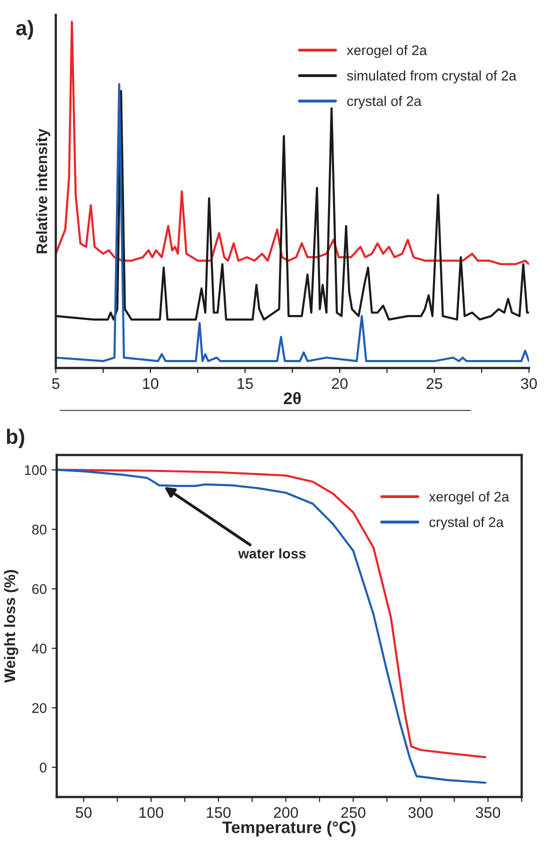 Image resolution: width=547 pixels, height=841 pixels. What do you see at coordinates (15, 438) in the screenshot?
I see `chart-title: b)` at bounding box center [15, 438].